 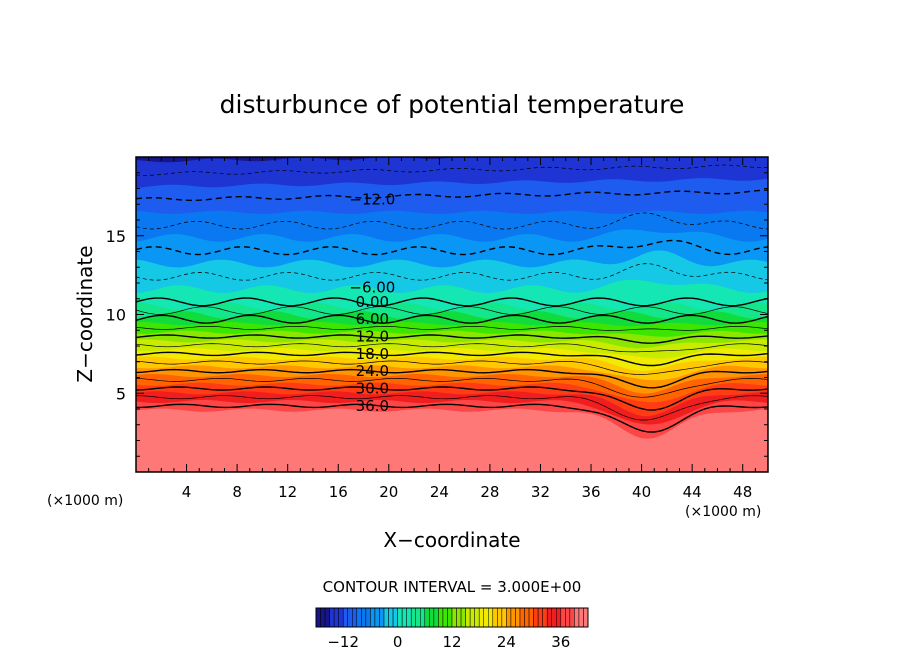 I want to click on y-tick-label: 10, so click(x=116, y=315).